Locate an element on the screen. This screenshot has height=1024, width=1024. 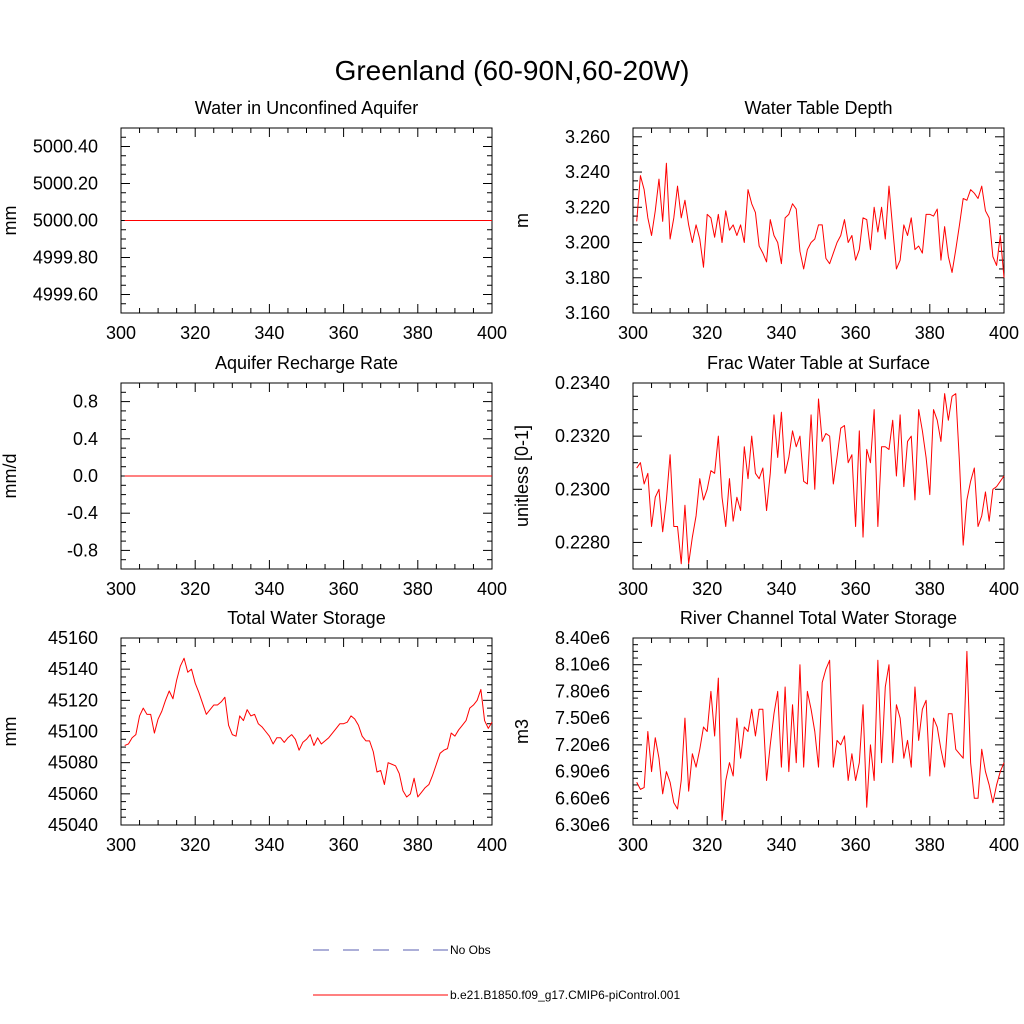
y-tick-label: -0.8 is located at coordinates (82, 550).